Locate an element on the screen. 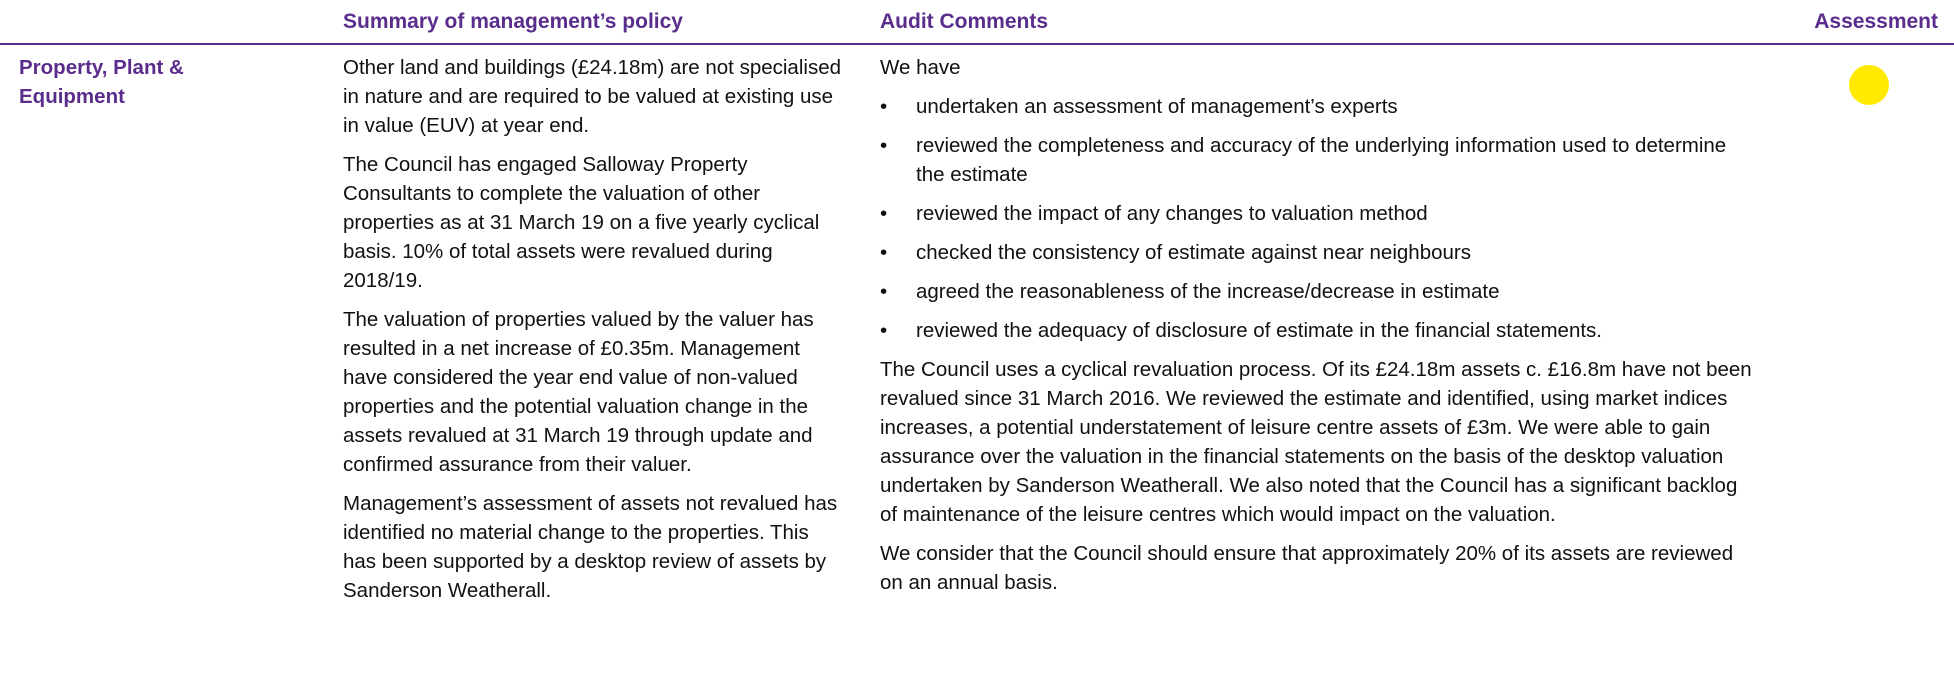 The width and height of the screenshot is (1954, 690). assessment-indicator is located at coordinates (1869, 85).